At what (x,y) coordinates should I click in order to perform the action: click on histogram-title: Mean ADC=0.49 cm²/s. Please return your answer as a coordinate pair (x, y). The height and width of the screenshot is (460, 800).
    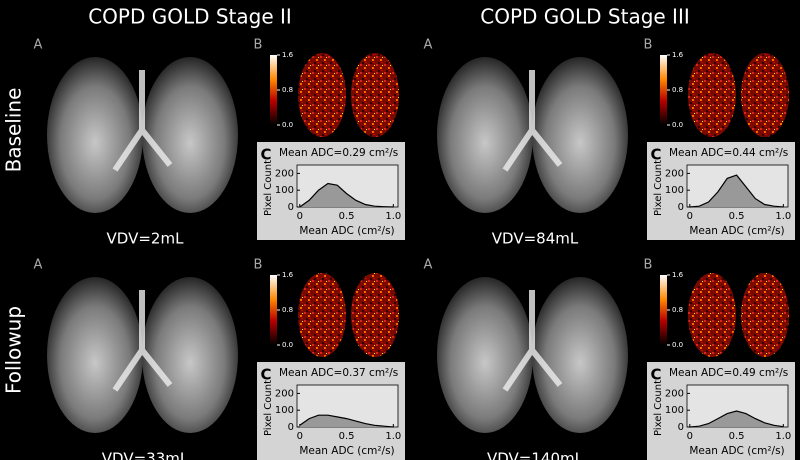
    Looking at the image, I should click on (728, 373).